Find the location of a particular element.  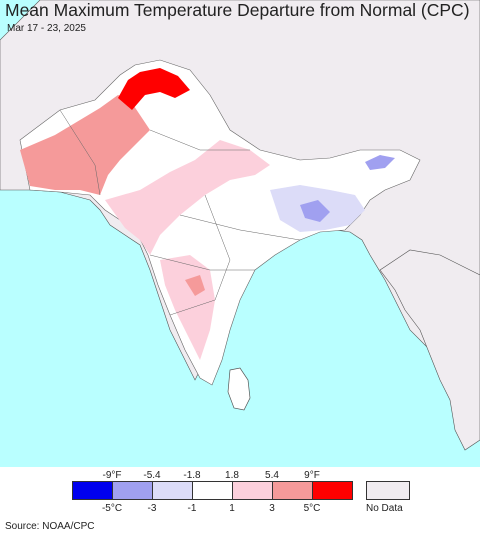

legend-f-tick: -1.8 is located at coordinates (192, 475).